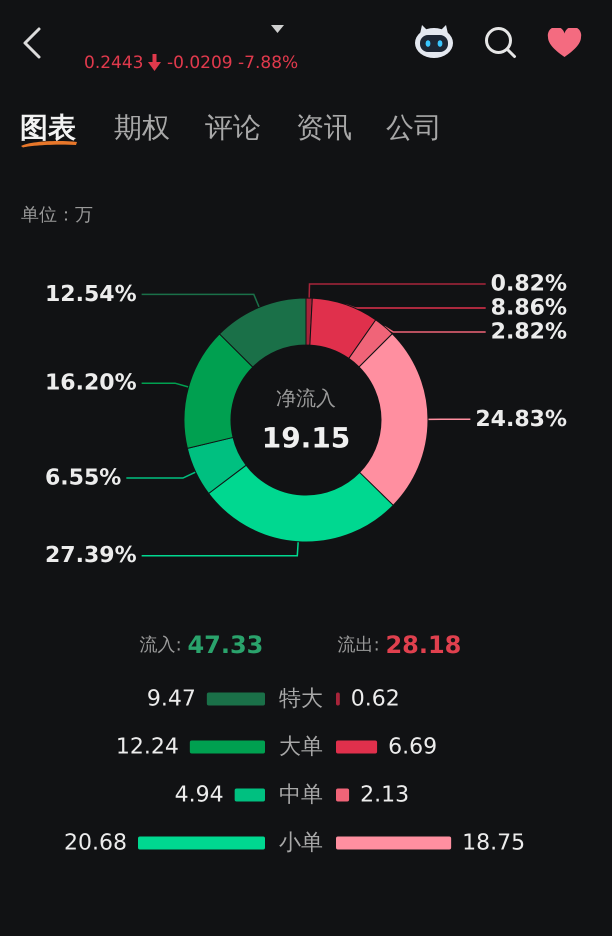  I want to click on y-tick-label: 大单, so click(301, 747).